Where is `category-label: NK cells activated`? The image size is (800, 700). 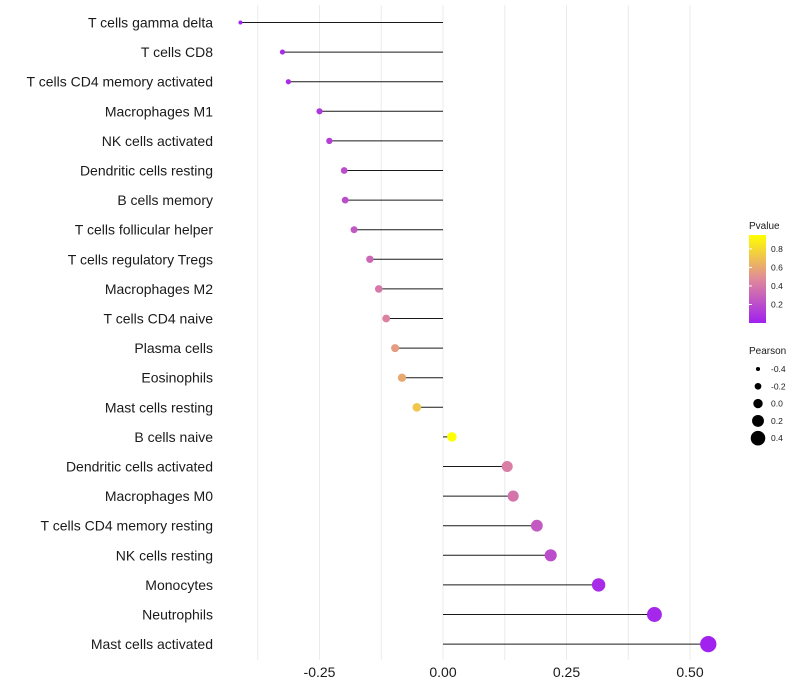
category-label: NK cells activated is located at coordinates (157, 141).